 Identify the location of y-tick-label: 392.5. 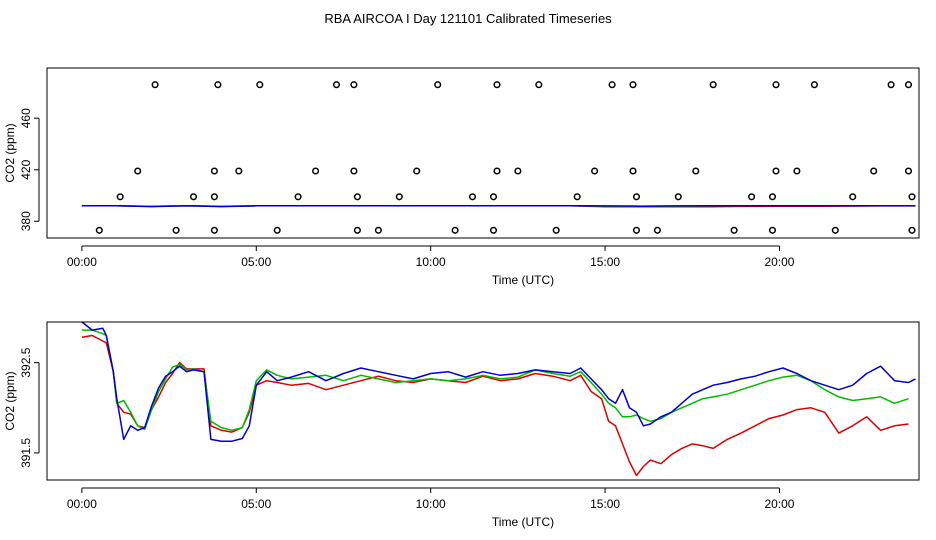
(26, 362).